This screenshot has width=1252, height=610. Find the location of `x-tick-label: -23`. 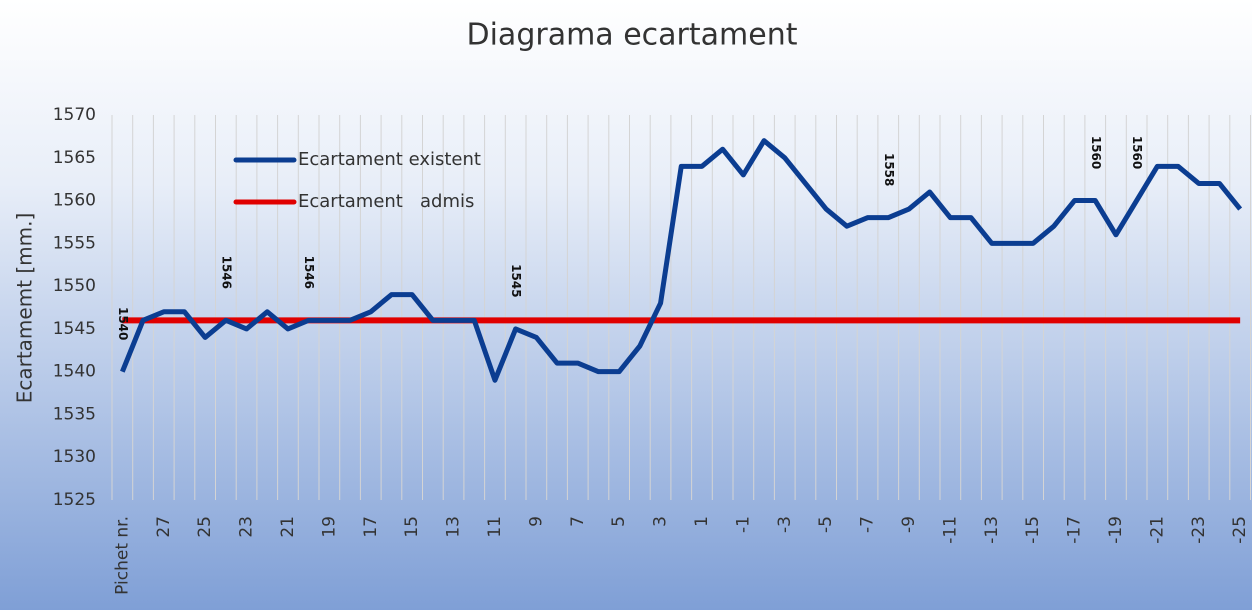

x-tick-label: -23 is located at coordinates (1199, 530).